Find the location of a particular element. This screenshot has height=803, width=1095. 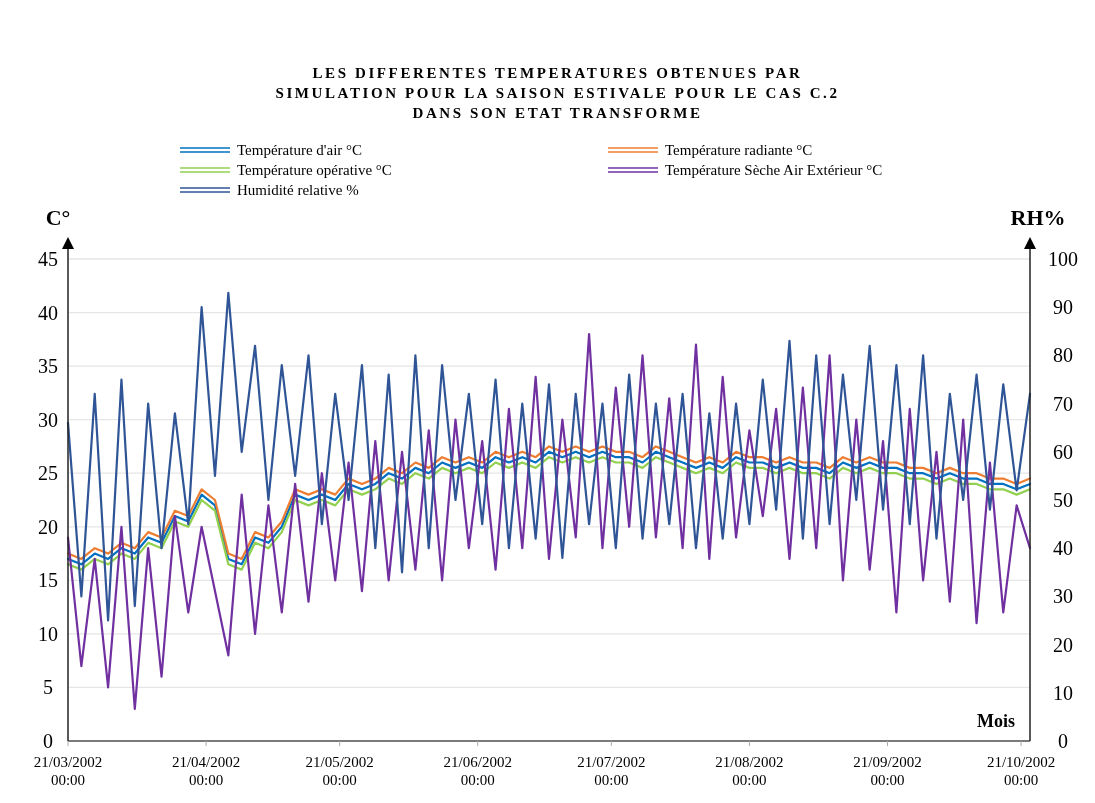

y-tick-label: 35 is located at coordinates (48, 366).